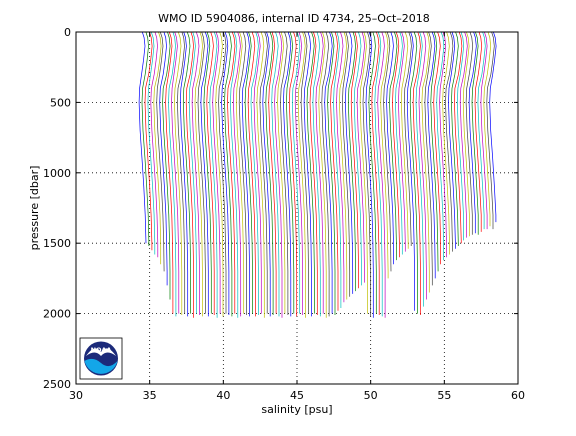 This screenshot has height=436, width=576. What do you see at coordinates (223, 395) in the screenshot?
I see `x-tick-label: 40` at bounding box center [223, 395].